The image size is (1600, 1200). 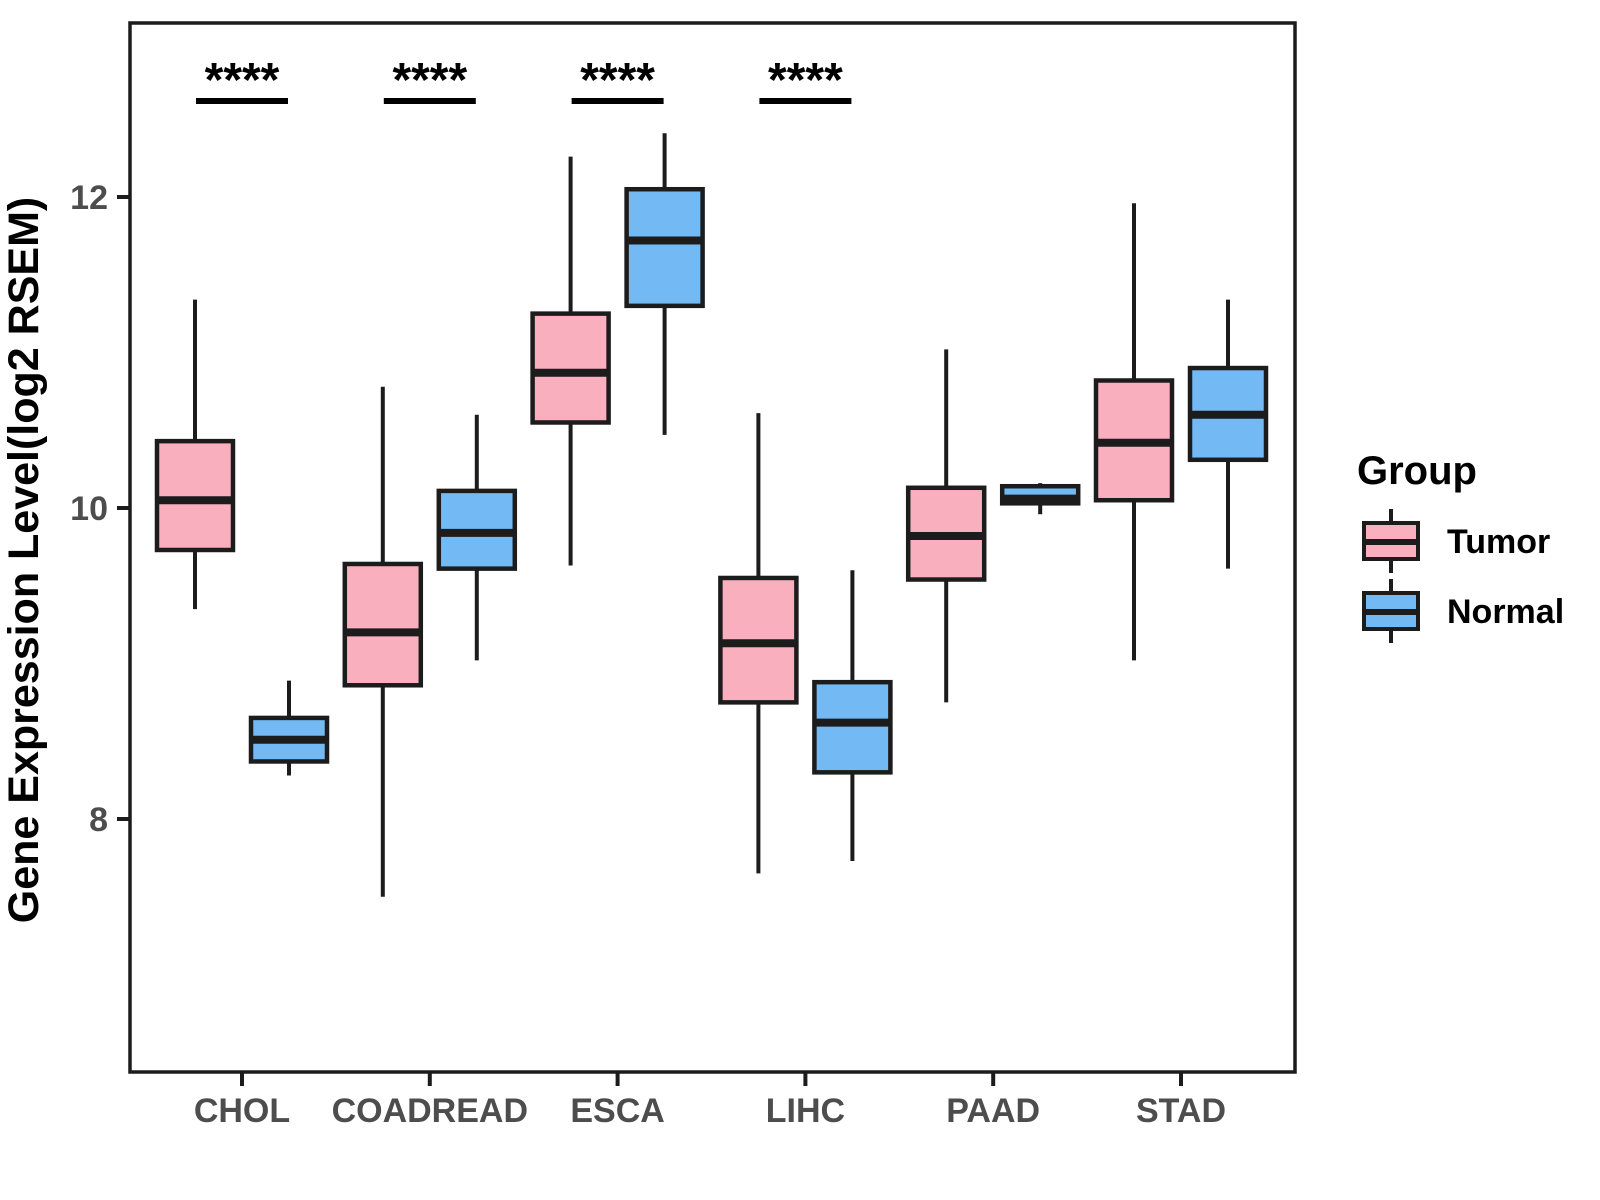 What do you see at coordinates (993, 1111) in the screenshot?
I see `x-tick-label-paad: PAAD` at bounding box center [993, 1111].